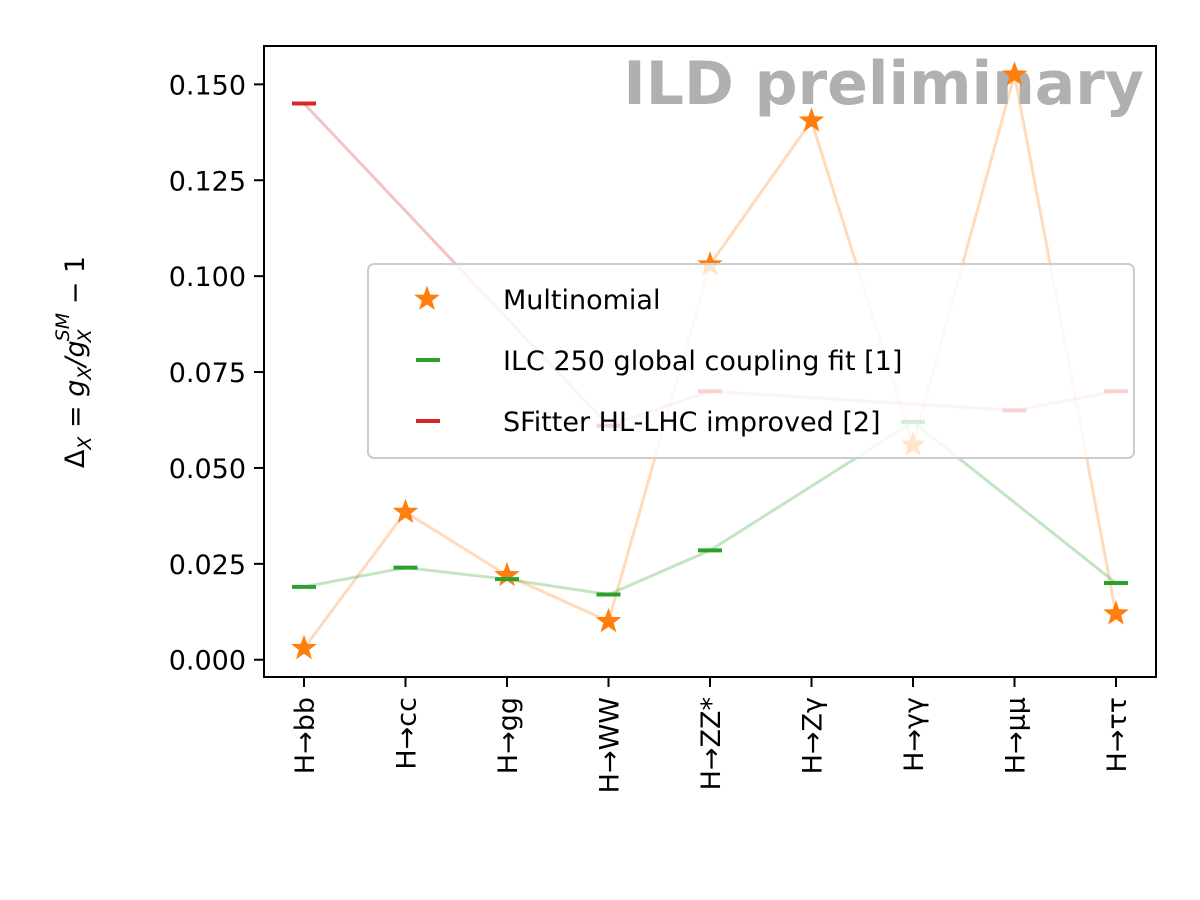  I want to click on legend-marker, so click(427, 297).